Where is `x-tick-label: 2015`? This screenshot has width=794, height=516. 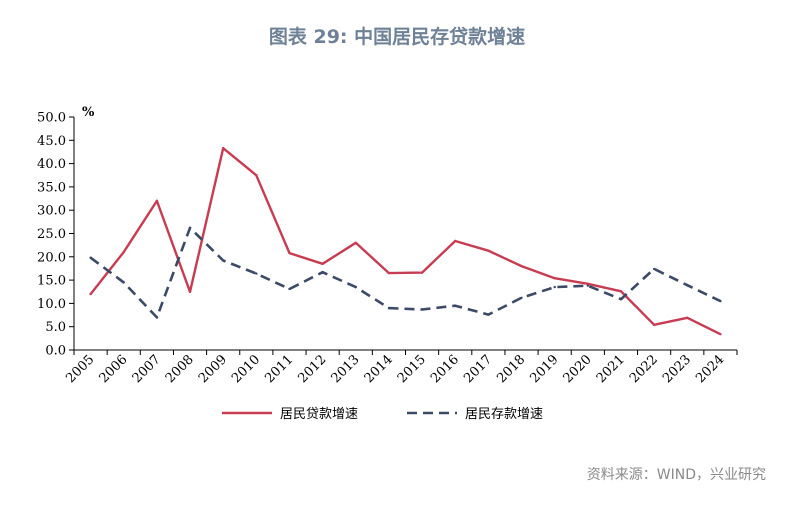
x-tick-label: 2015 is located at coordinates (412, 369).